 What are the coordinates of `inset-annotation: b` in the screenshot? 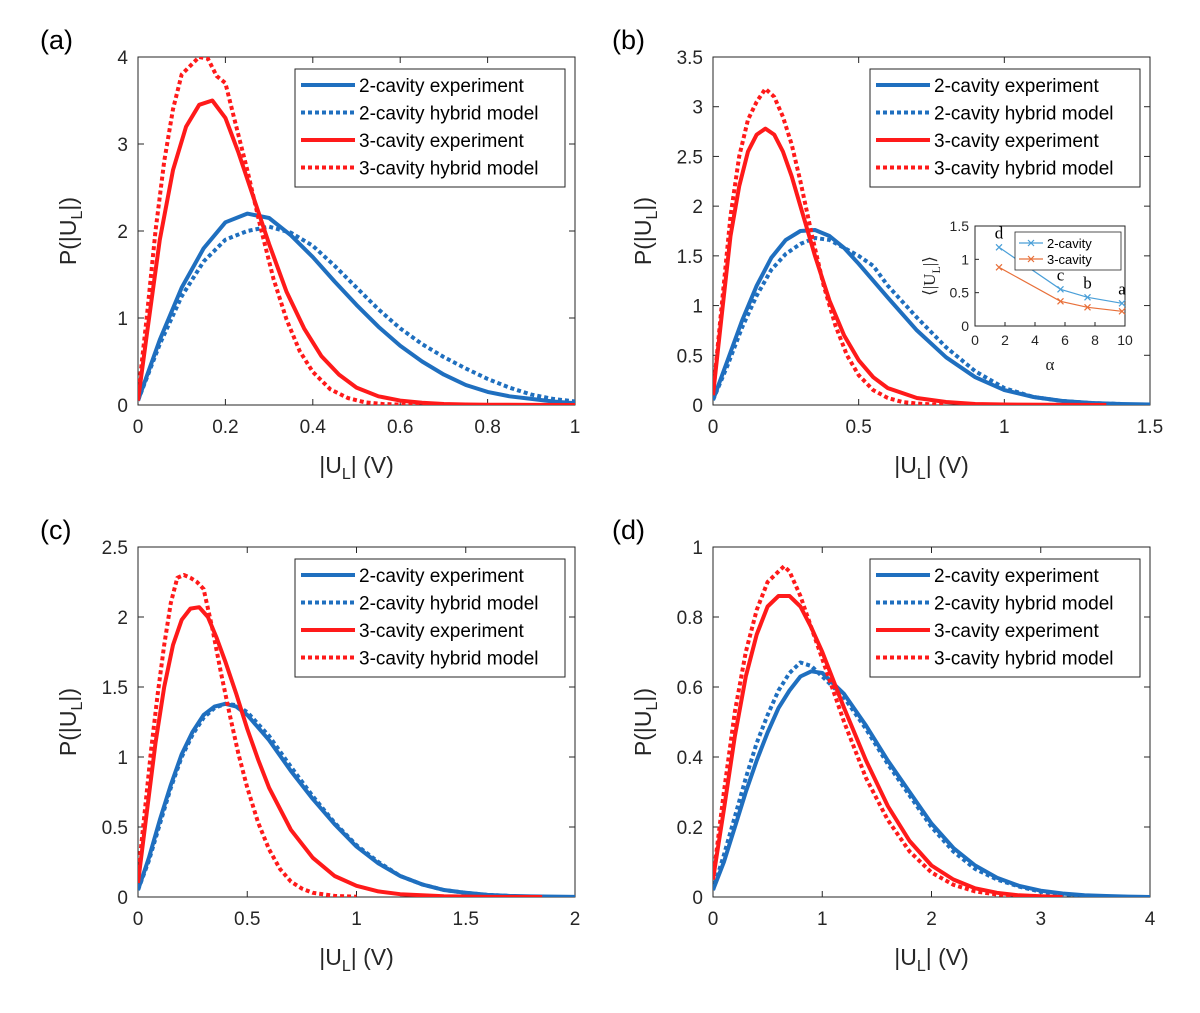 It's located at (1087, 282).